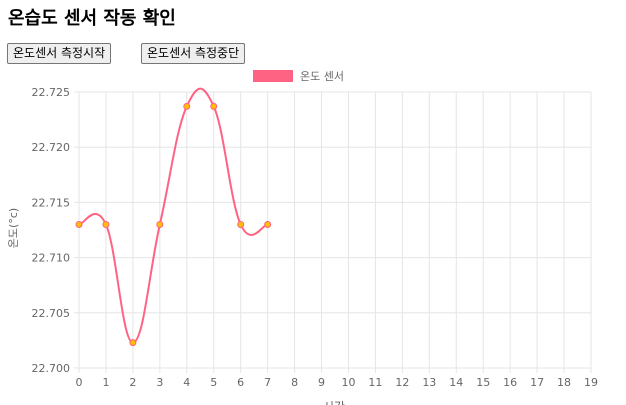  Describe the element at coordinates (51, 258) in the screenshot. I see `y-tick-label: 22.710` at that location.